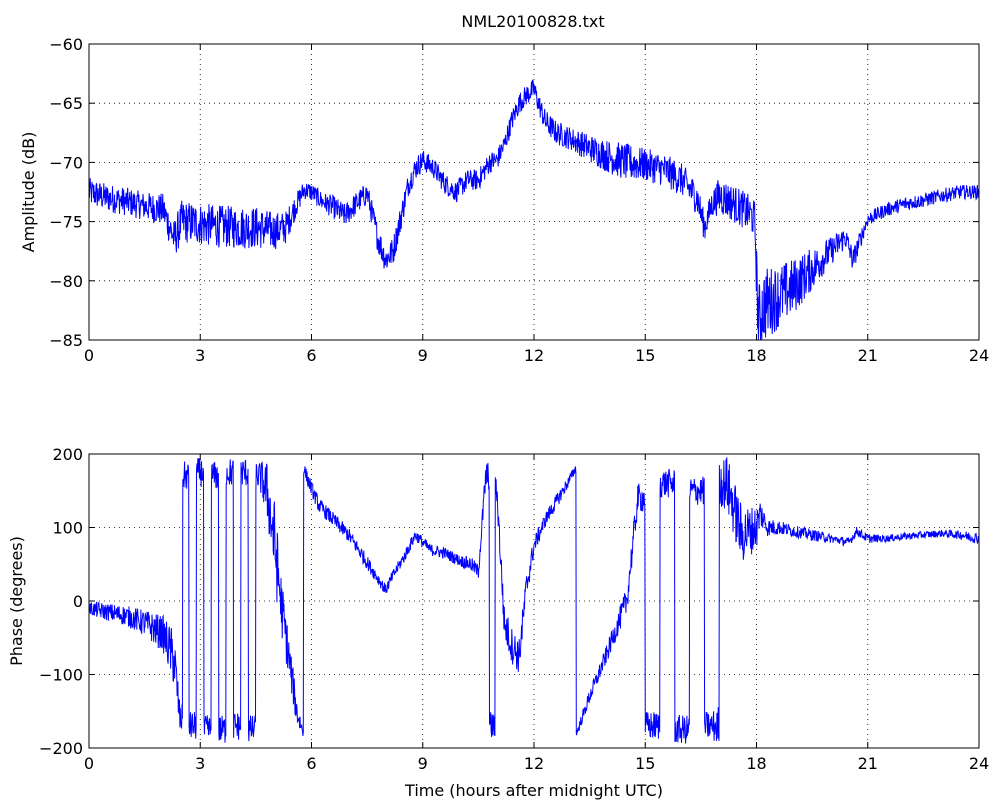 This screenshot has height=806, width=998. I want to click on phase-xtick-label: 15, so click(645, 763).